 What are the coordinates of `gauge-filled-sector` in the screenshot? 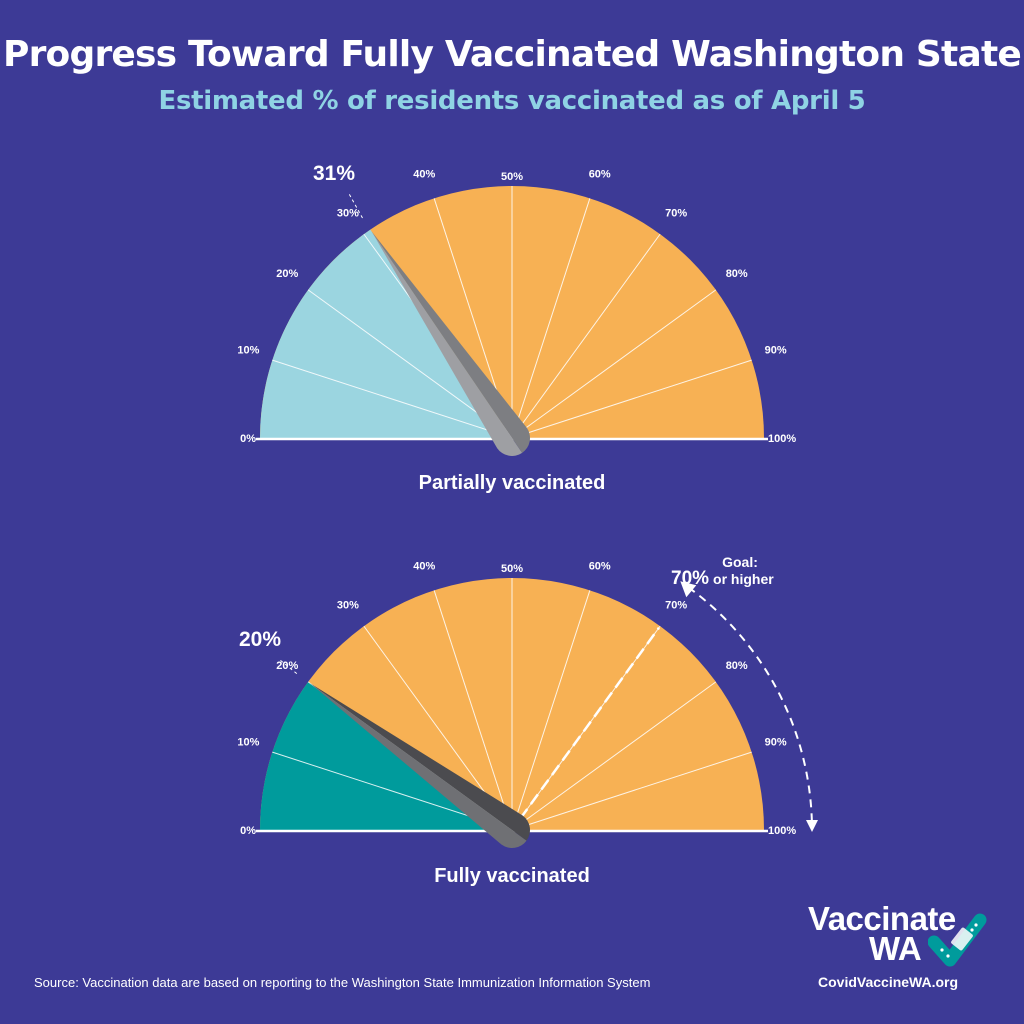 It's located at (386, 333).